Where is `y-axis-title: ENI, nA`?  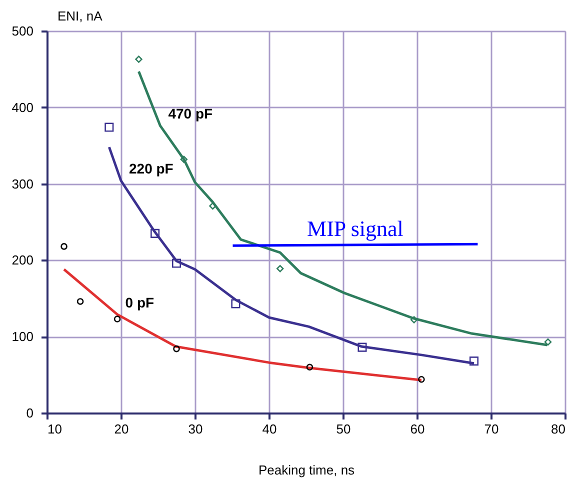
y-axis-title: ENI, nA is located at coordinates (80, 16).